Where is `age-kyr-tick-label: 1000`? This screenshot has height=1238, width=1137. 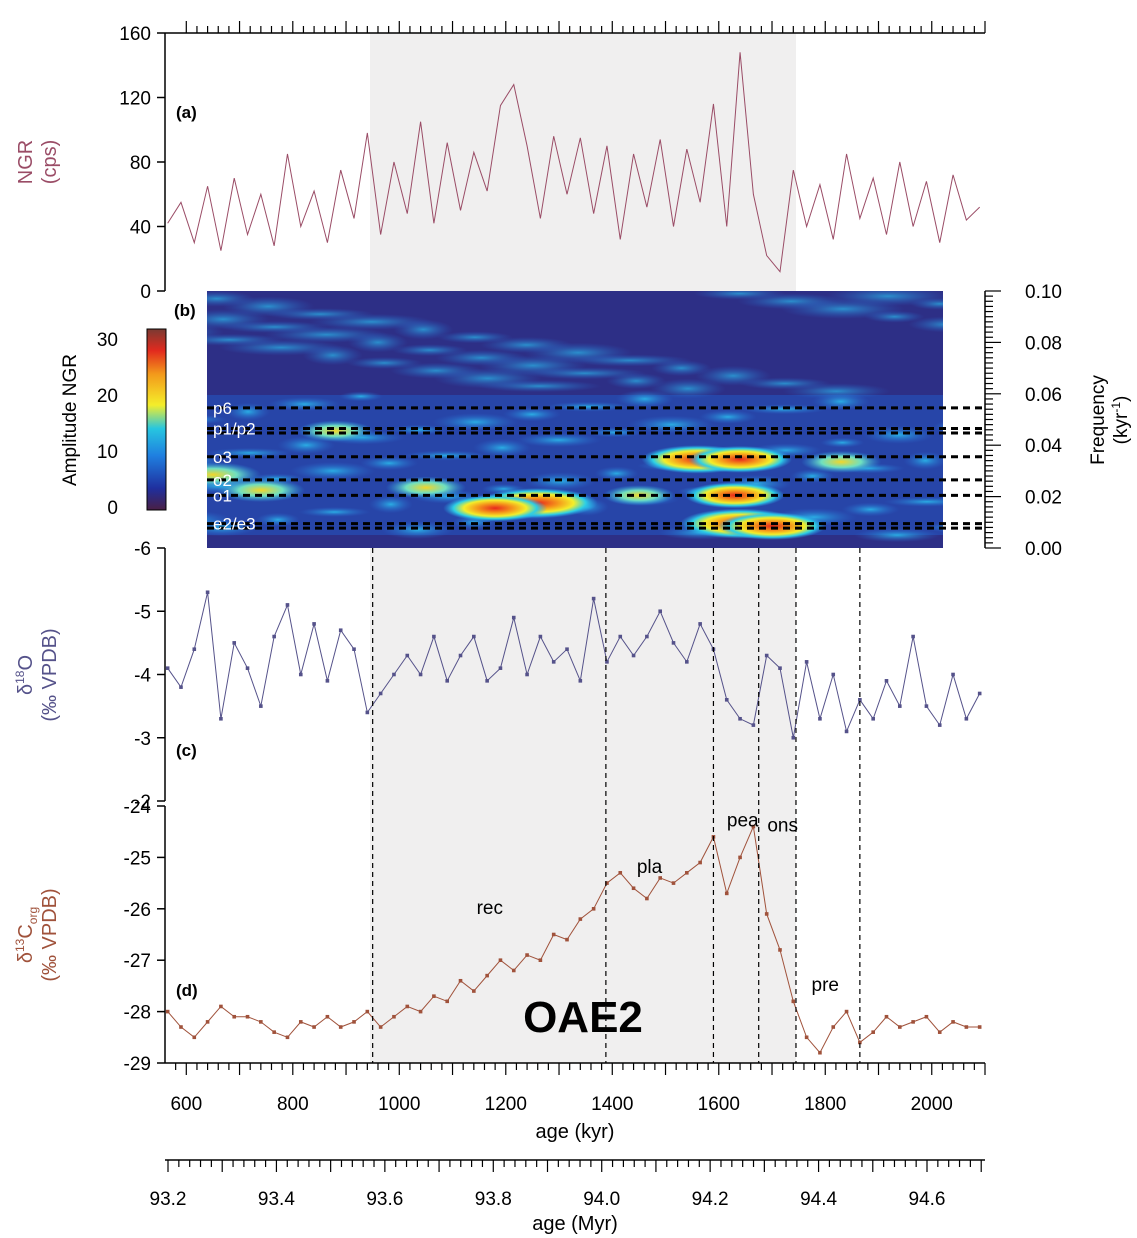 age-kyr-tick-label: 1000 is located at coordinates (399, 1104).